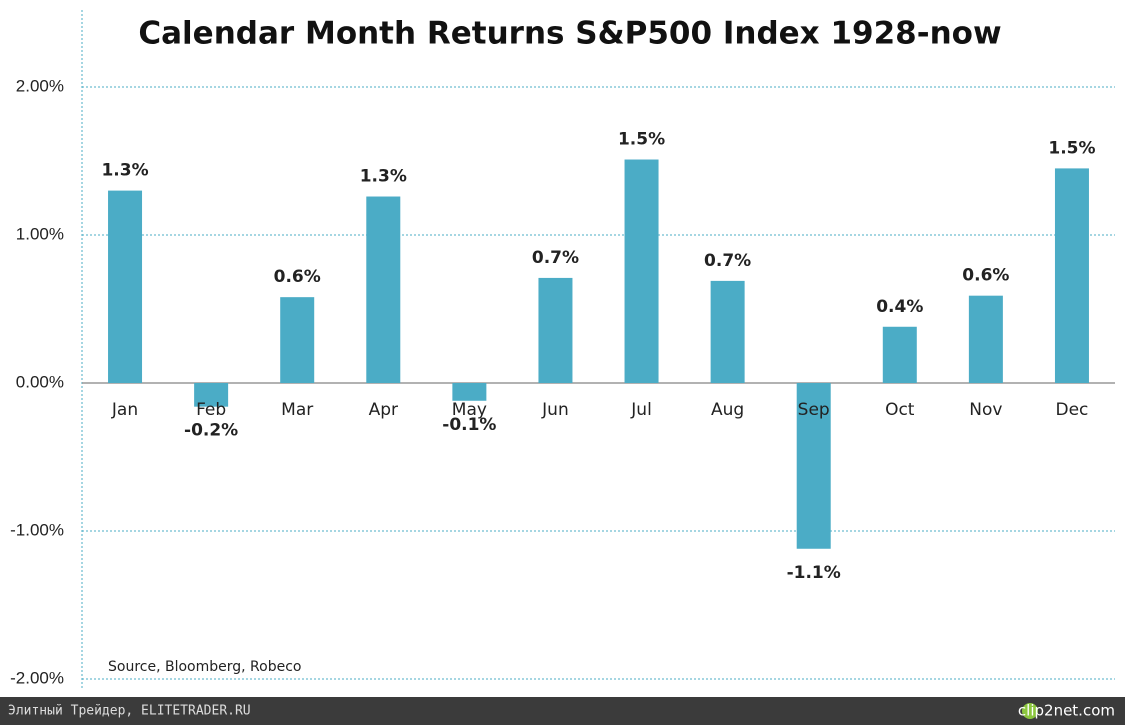 Image resolution: width=1125 pixels, height=725 pixels. What do you see at coordinates (37, 529) in the screenshot?
I see `y-tick-label: -1.00%` at bounding box center [37, 529].